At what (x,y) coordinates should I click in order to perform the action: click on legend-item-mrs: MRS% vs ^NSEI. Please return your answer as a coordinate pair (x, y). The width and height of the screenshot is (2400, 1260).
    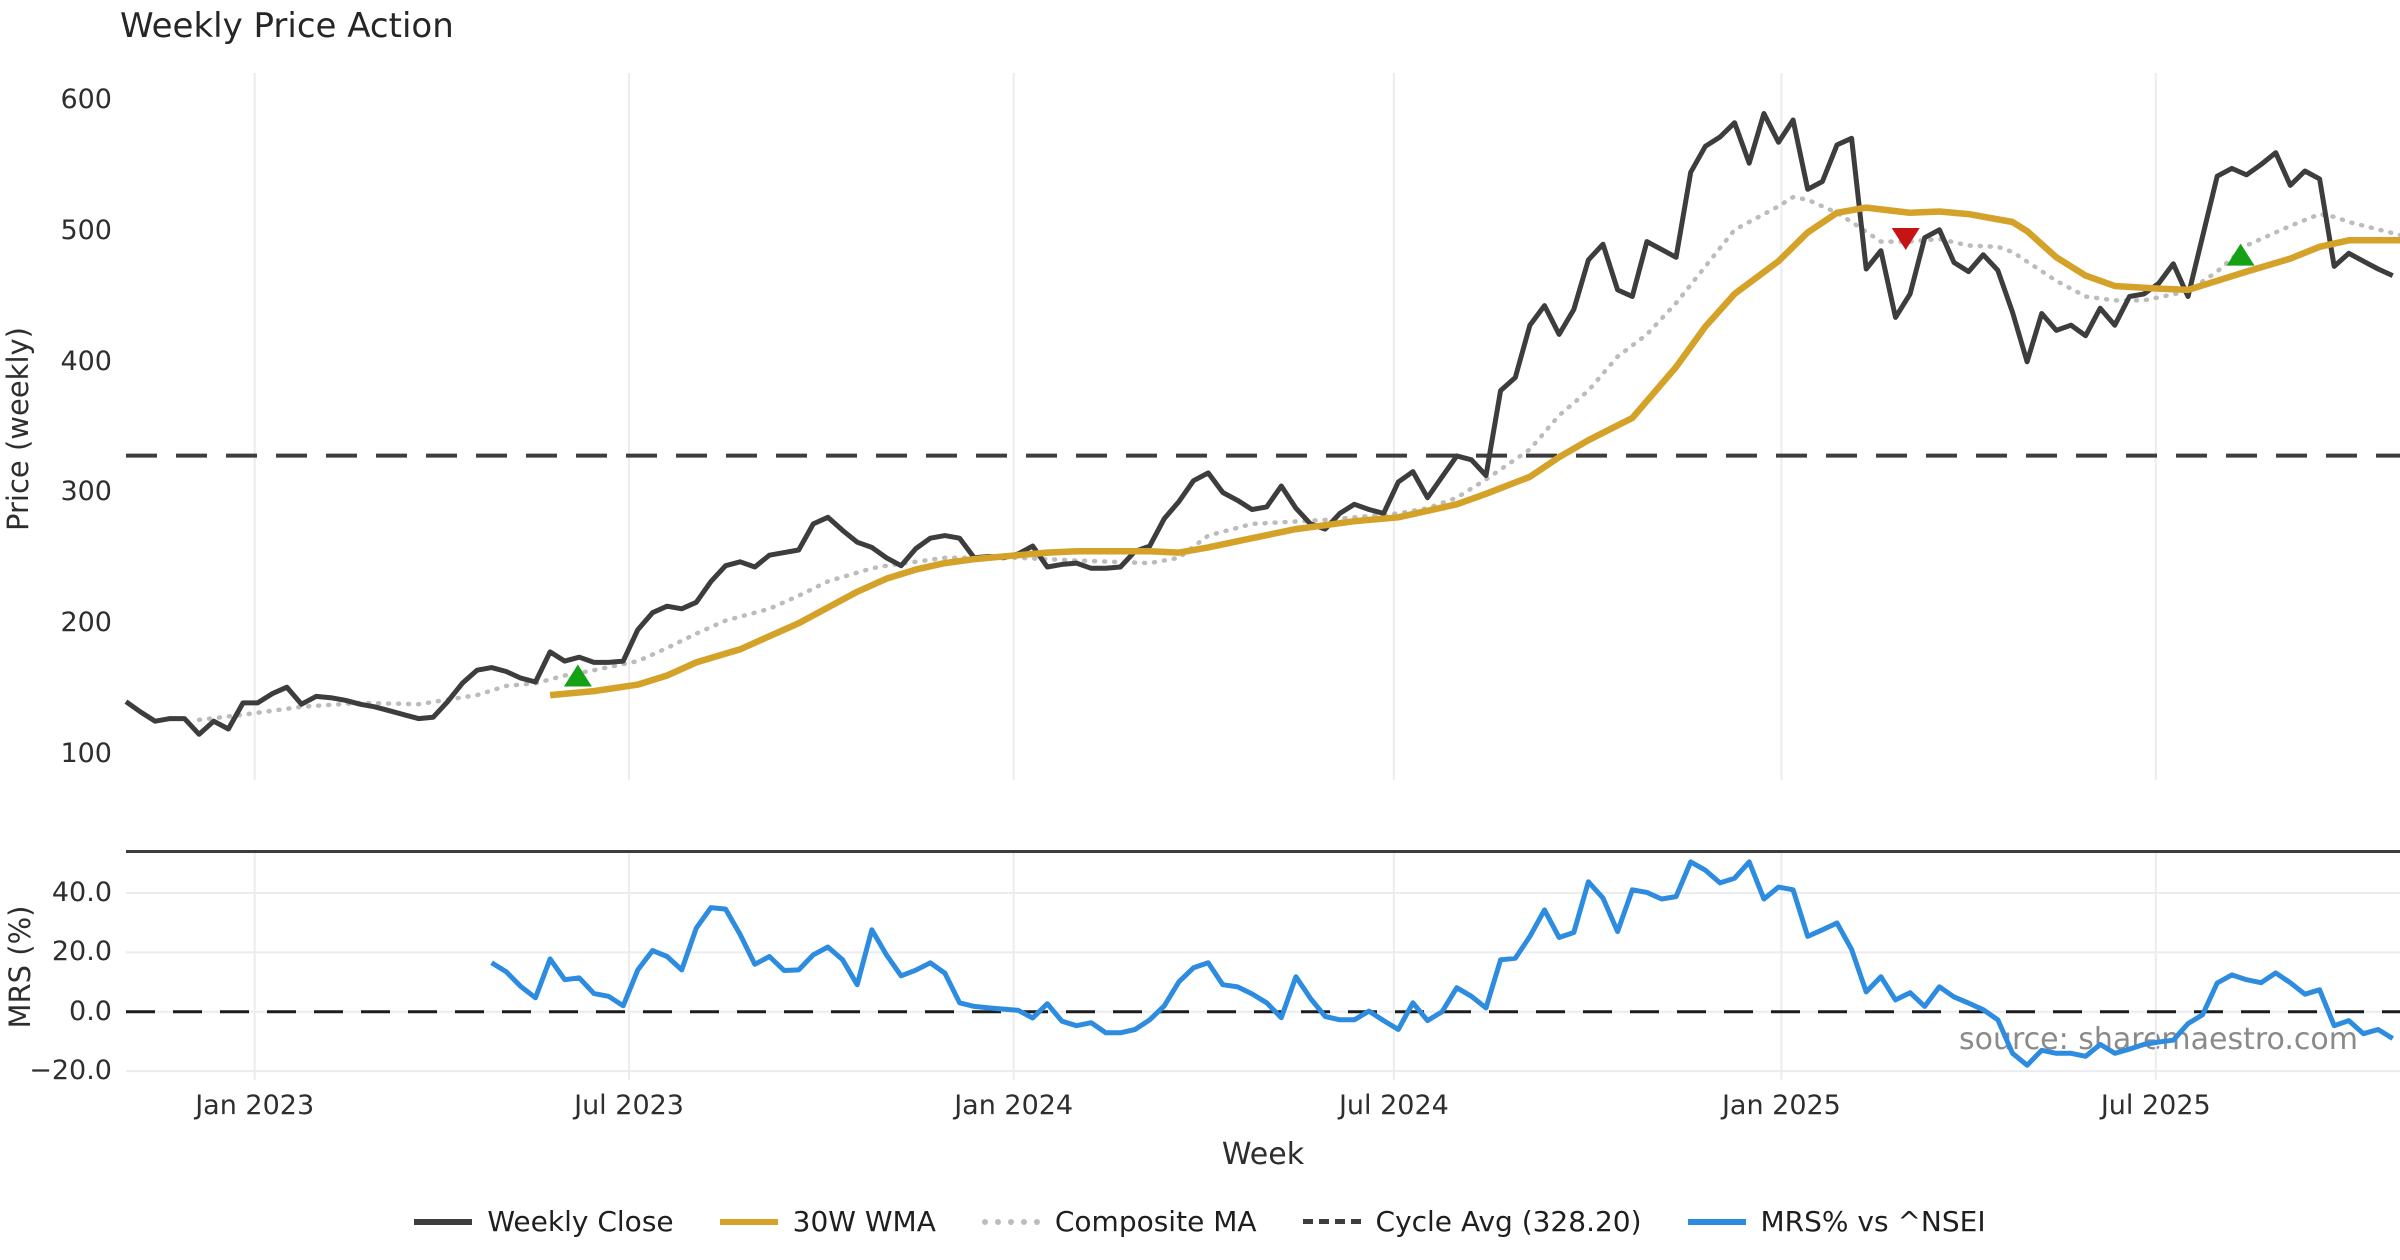
    Looking at the image, I should click on (1836, 1221).